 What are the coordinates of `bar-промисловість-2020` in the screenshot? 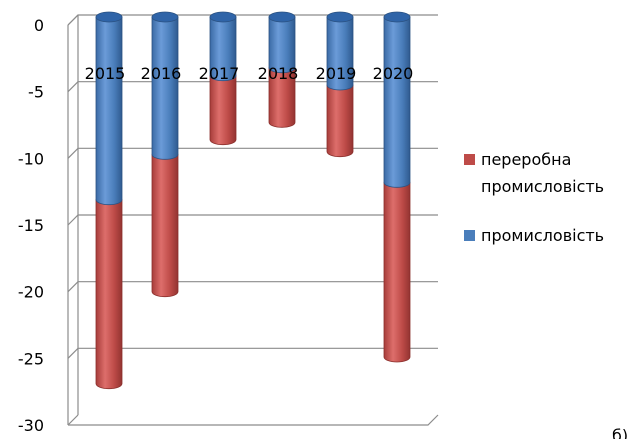 It's located at (397, 99).